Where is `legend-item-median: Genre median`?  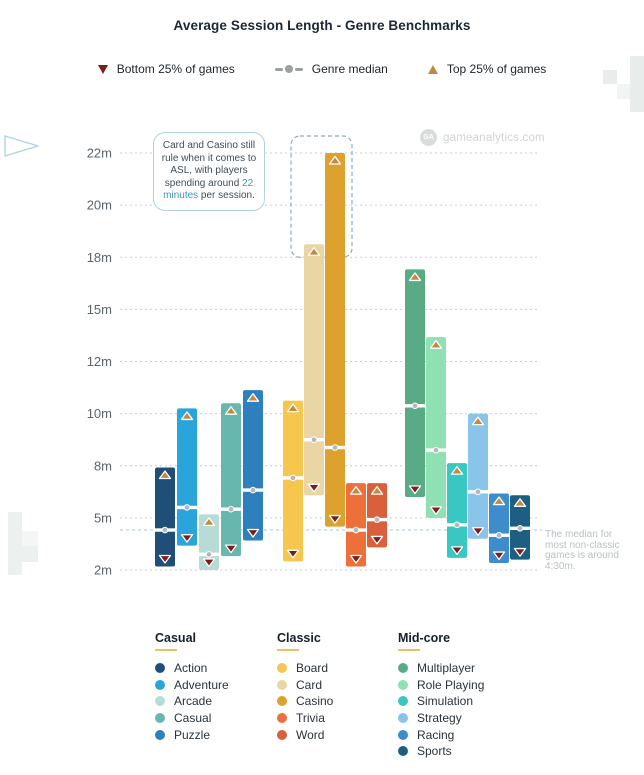 legend-item-median: Genre median is located at coordinates (331, 69).